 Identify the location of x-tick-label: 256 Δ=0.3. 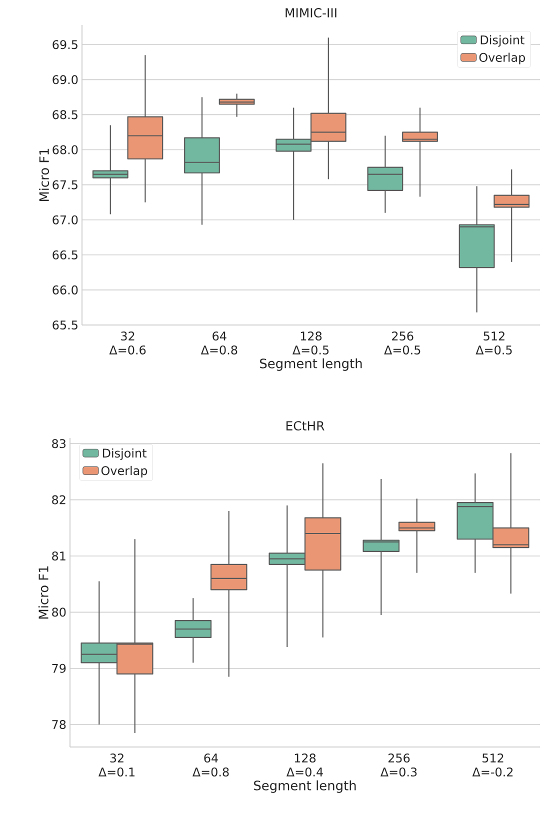
(398, 765).